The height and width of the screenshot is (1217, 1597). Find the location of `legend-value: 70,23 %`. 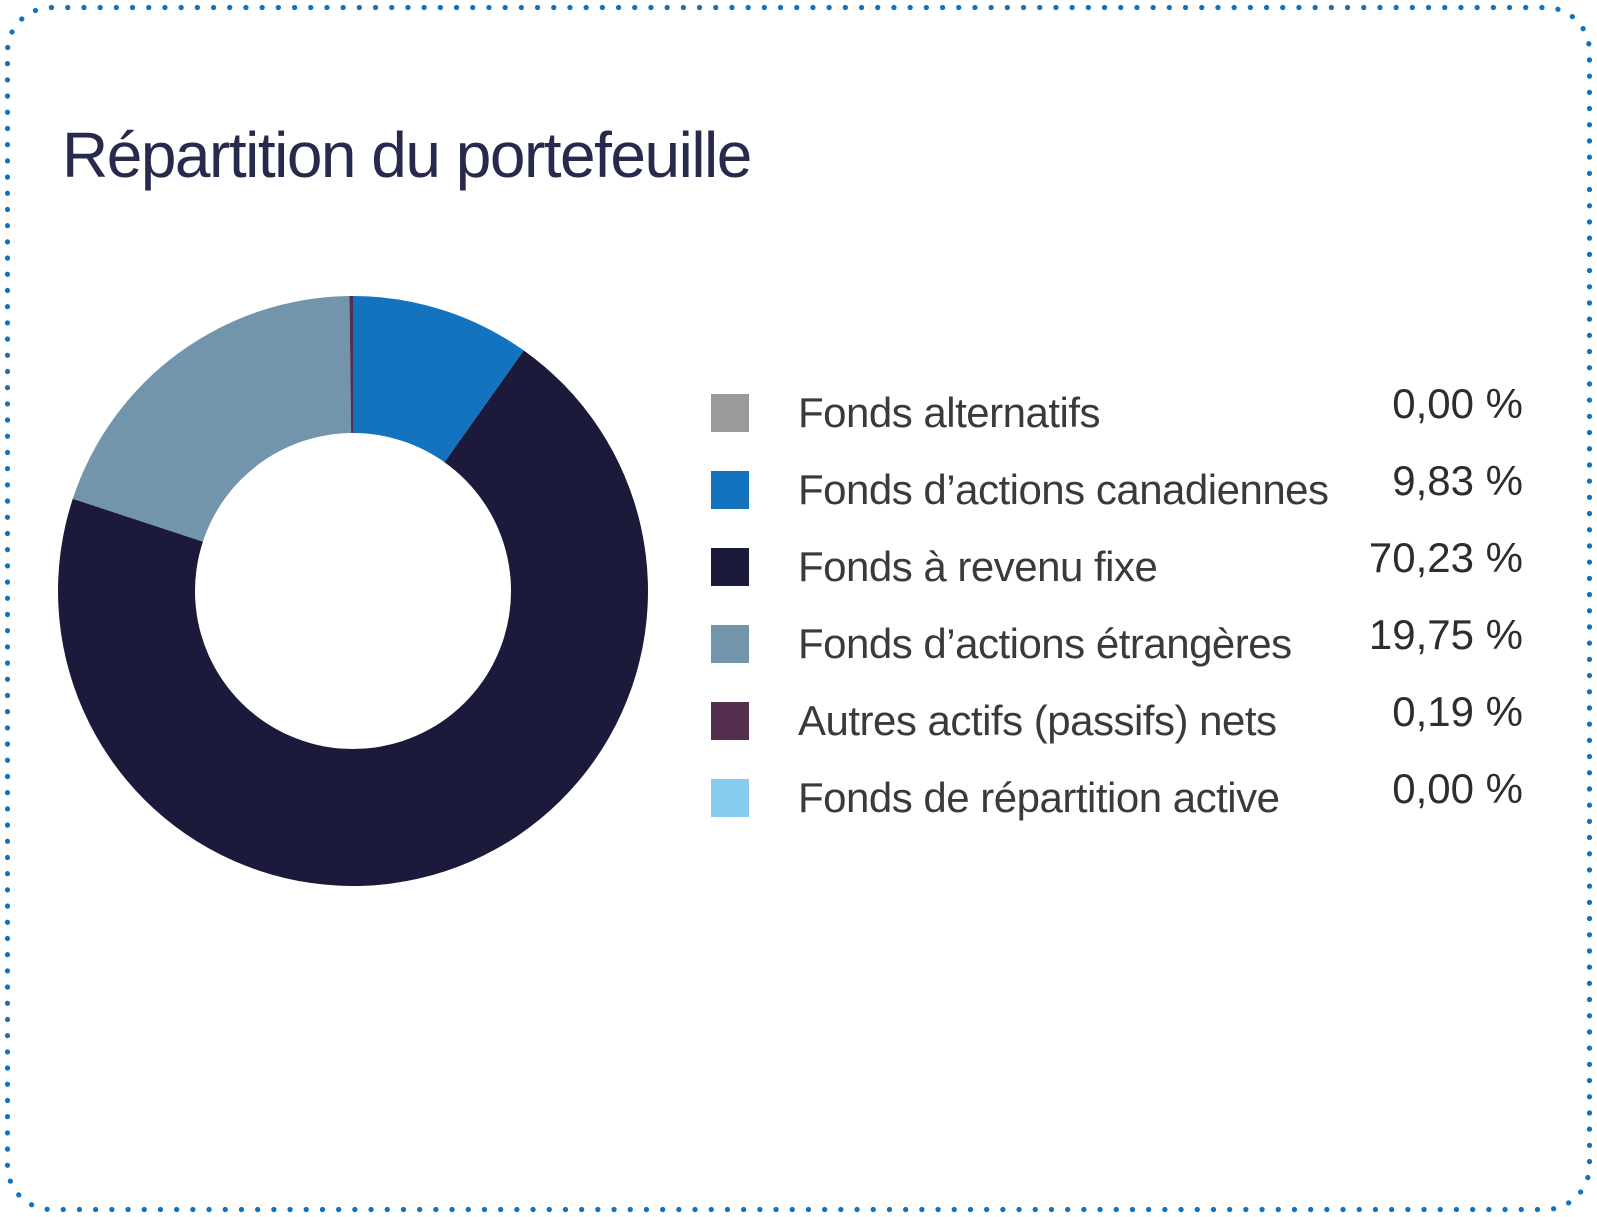

legend-value: 70,23 % is located at coordinates (1445, 557).